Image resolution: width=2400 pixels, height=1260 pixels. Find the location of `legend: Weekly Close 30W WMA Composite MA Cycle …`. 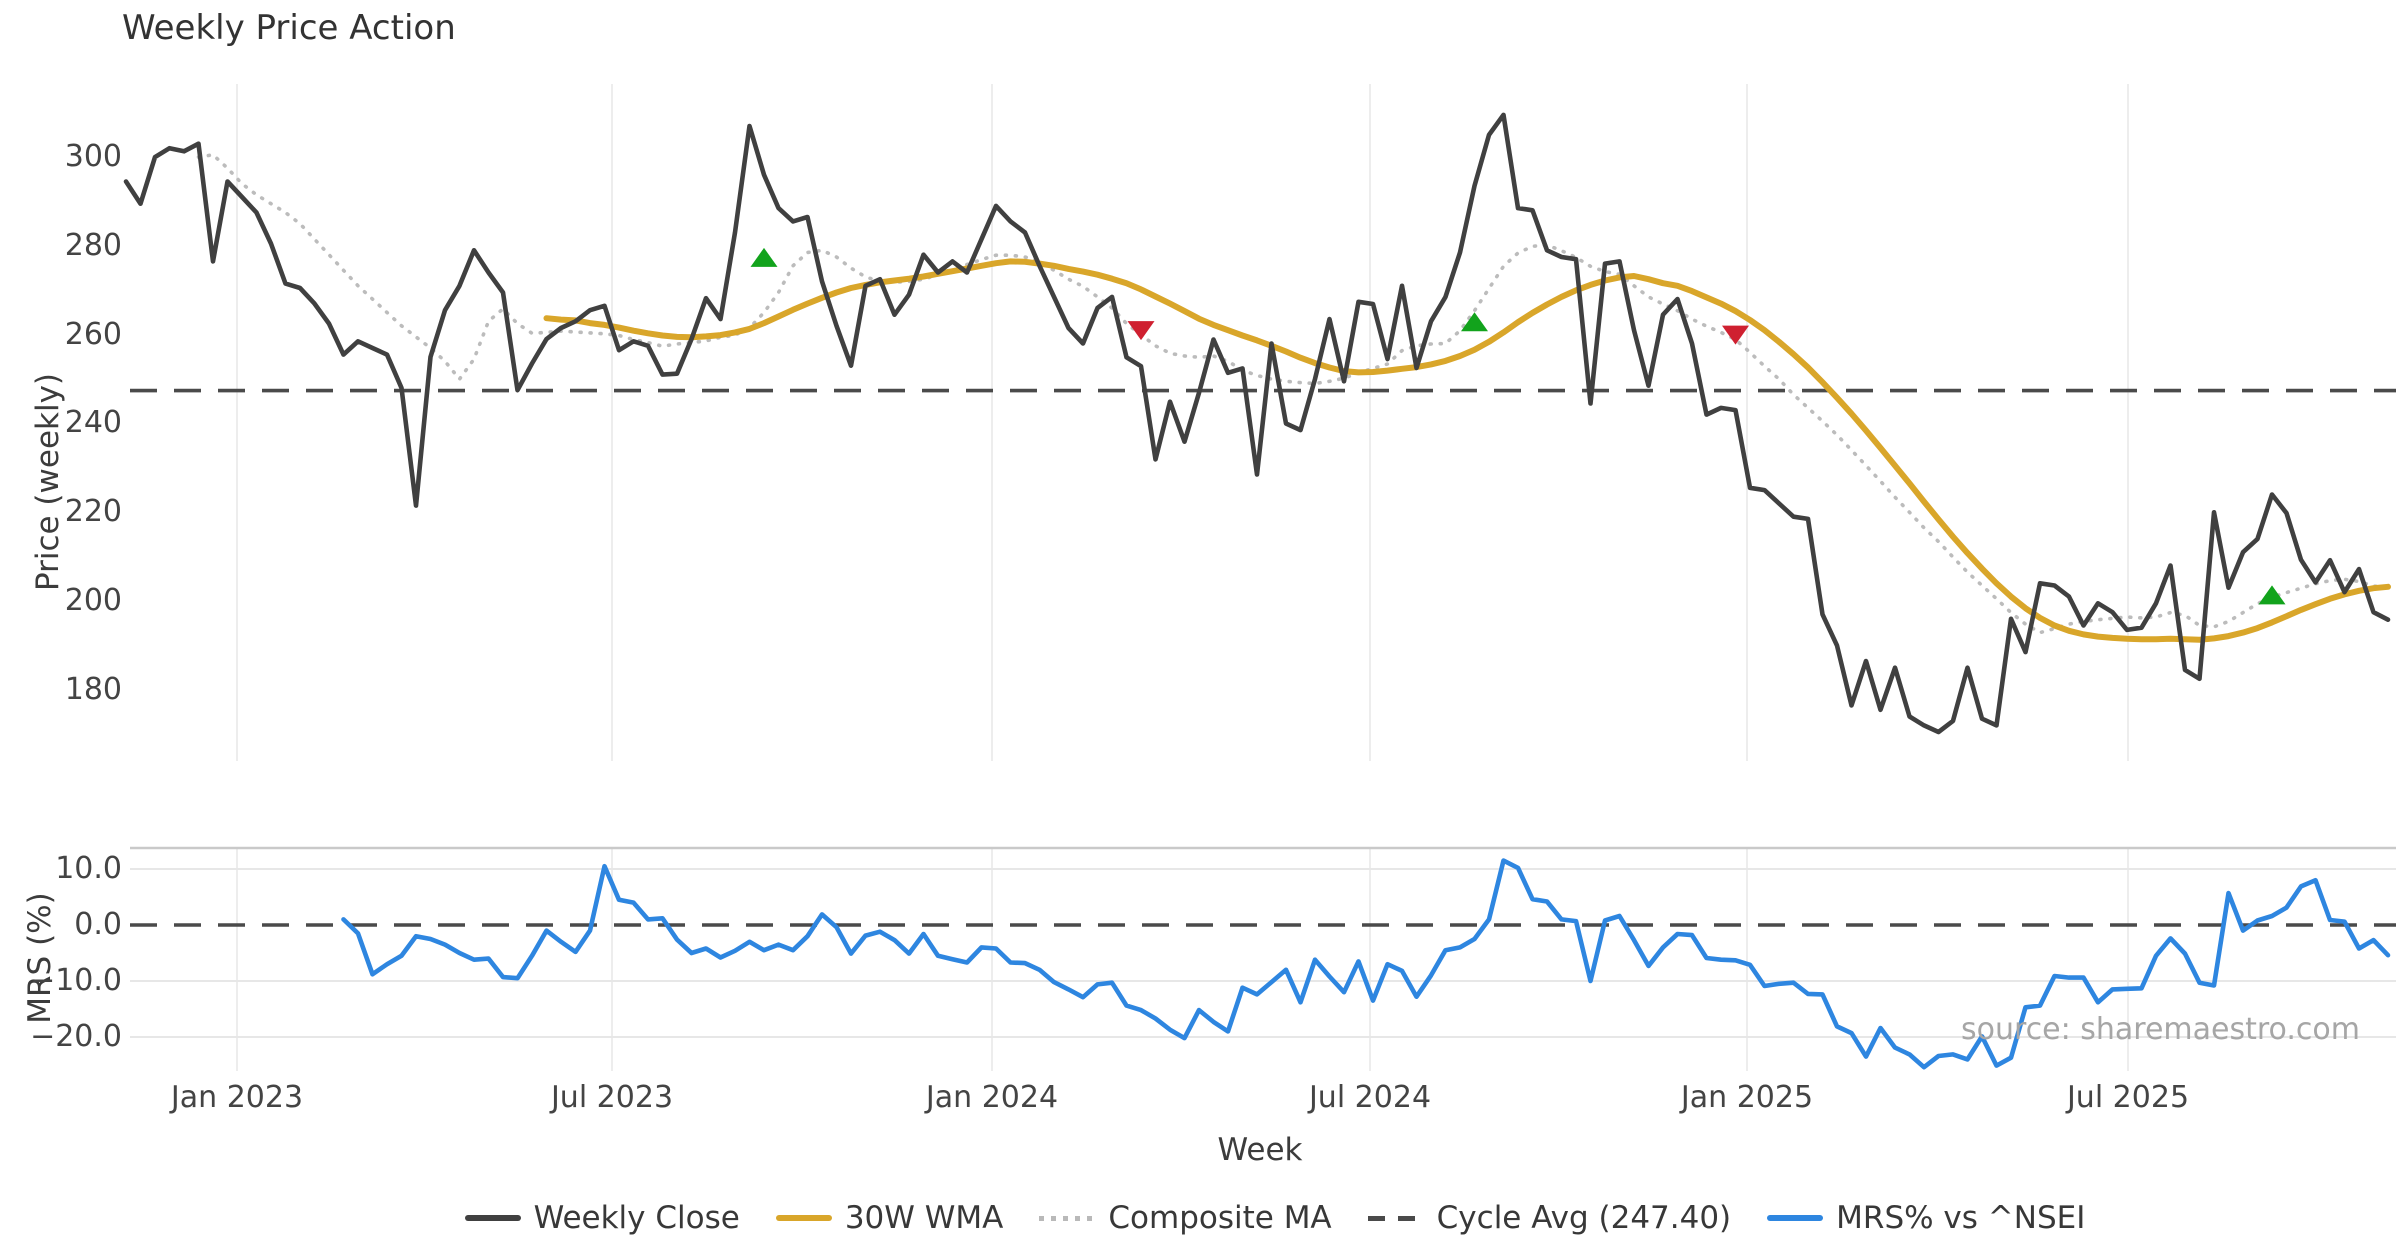

legend: Weekly Close 30W WMA Composite MA Cycle … is located at coordinates (1200, 1218).